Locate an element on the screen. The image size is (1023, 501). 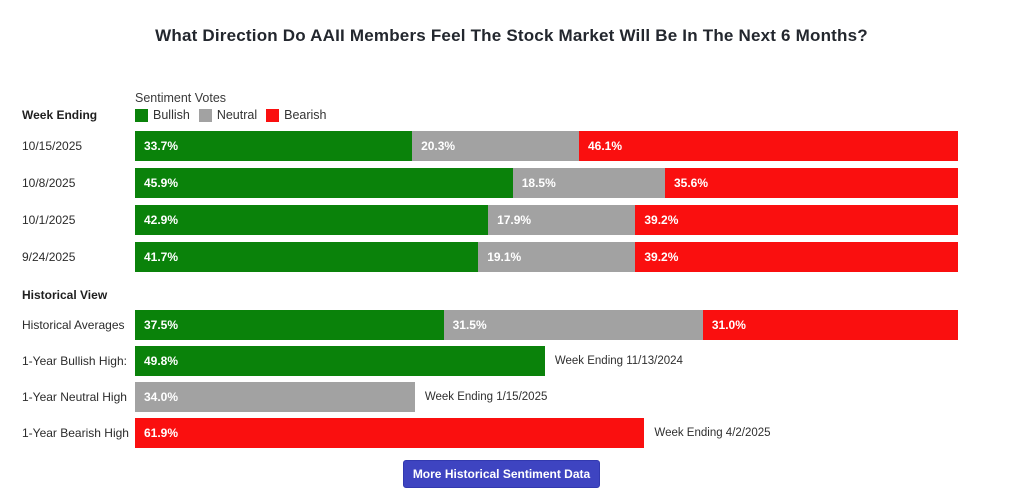
bar-value-label: 42.9% is located at coordinates (161, 220).